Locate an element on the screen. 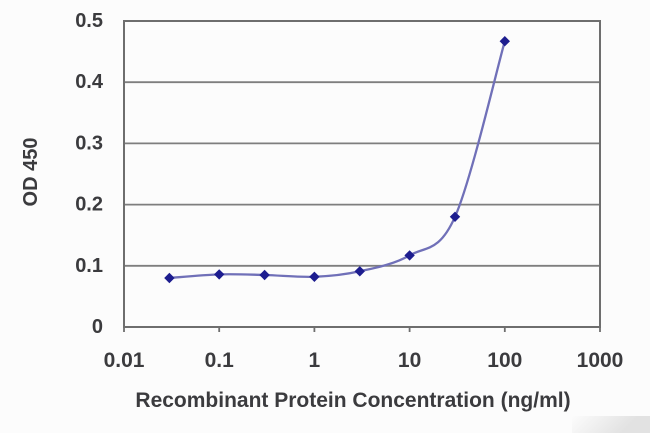 The width and height of the screenshot is (650, 433). x-tick-label: 0.1 is located at coordinates (220, 360).